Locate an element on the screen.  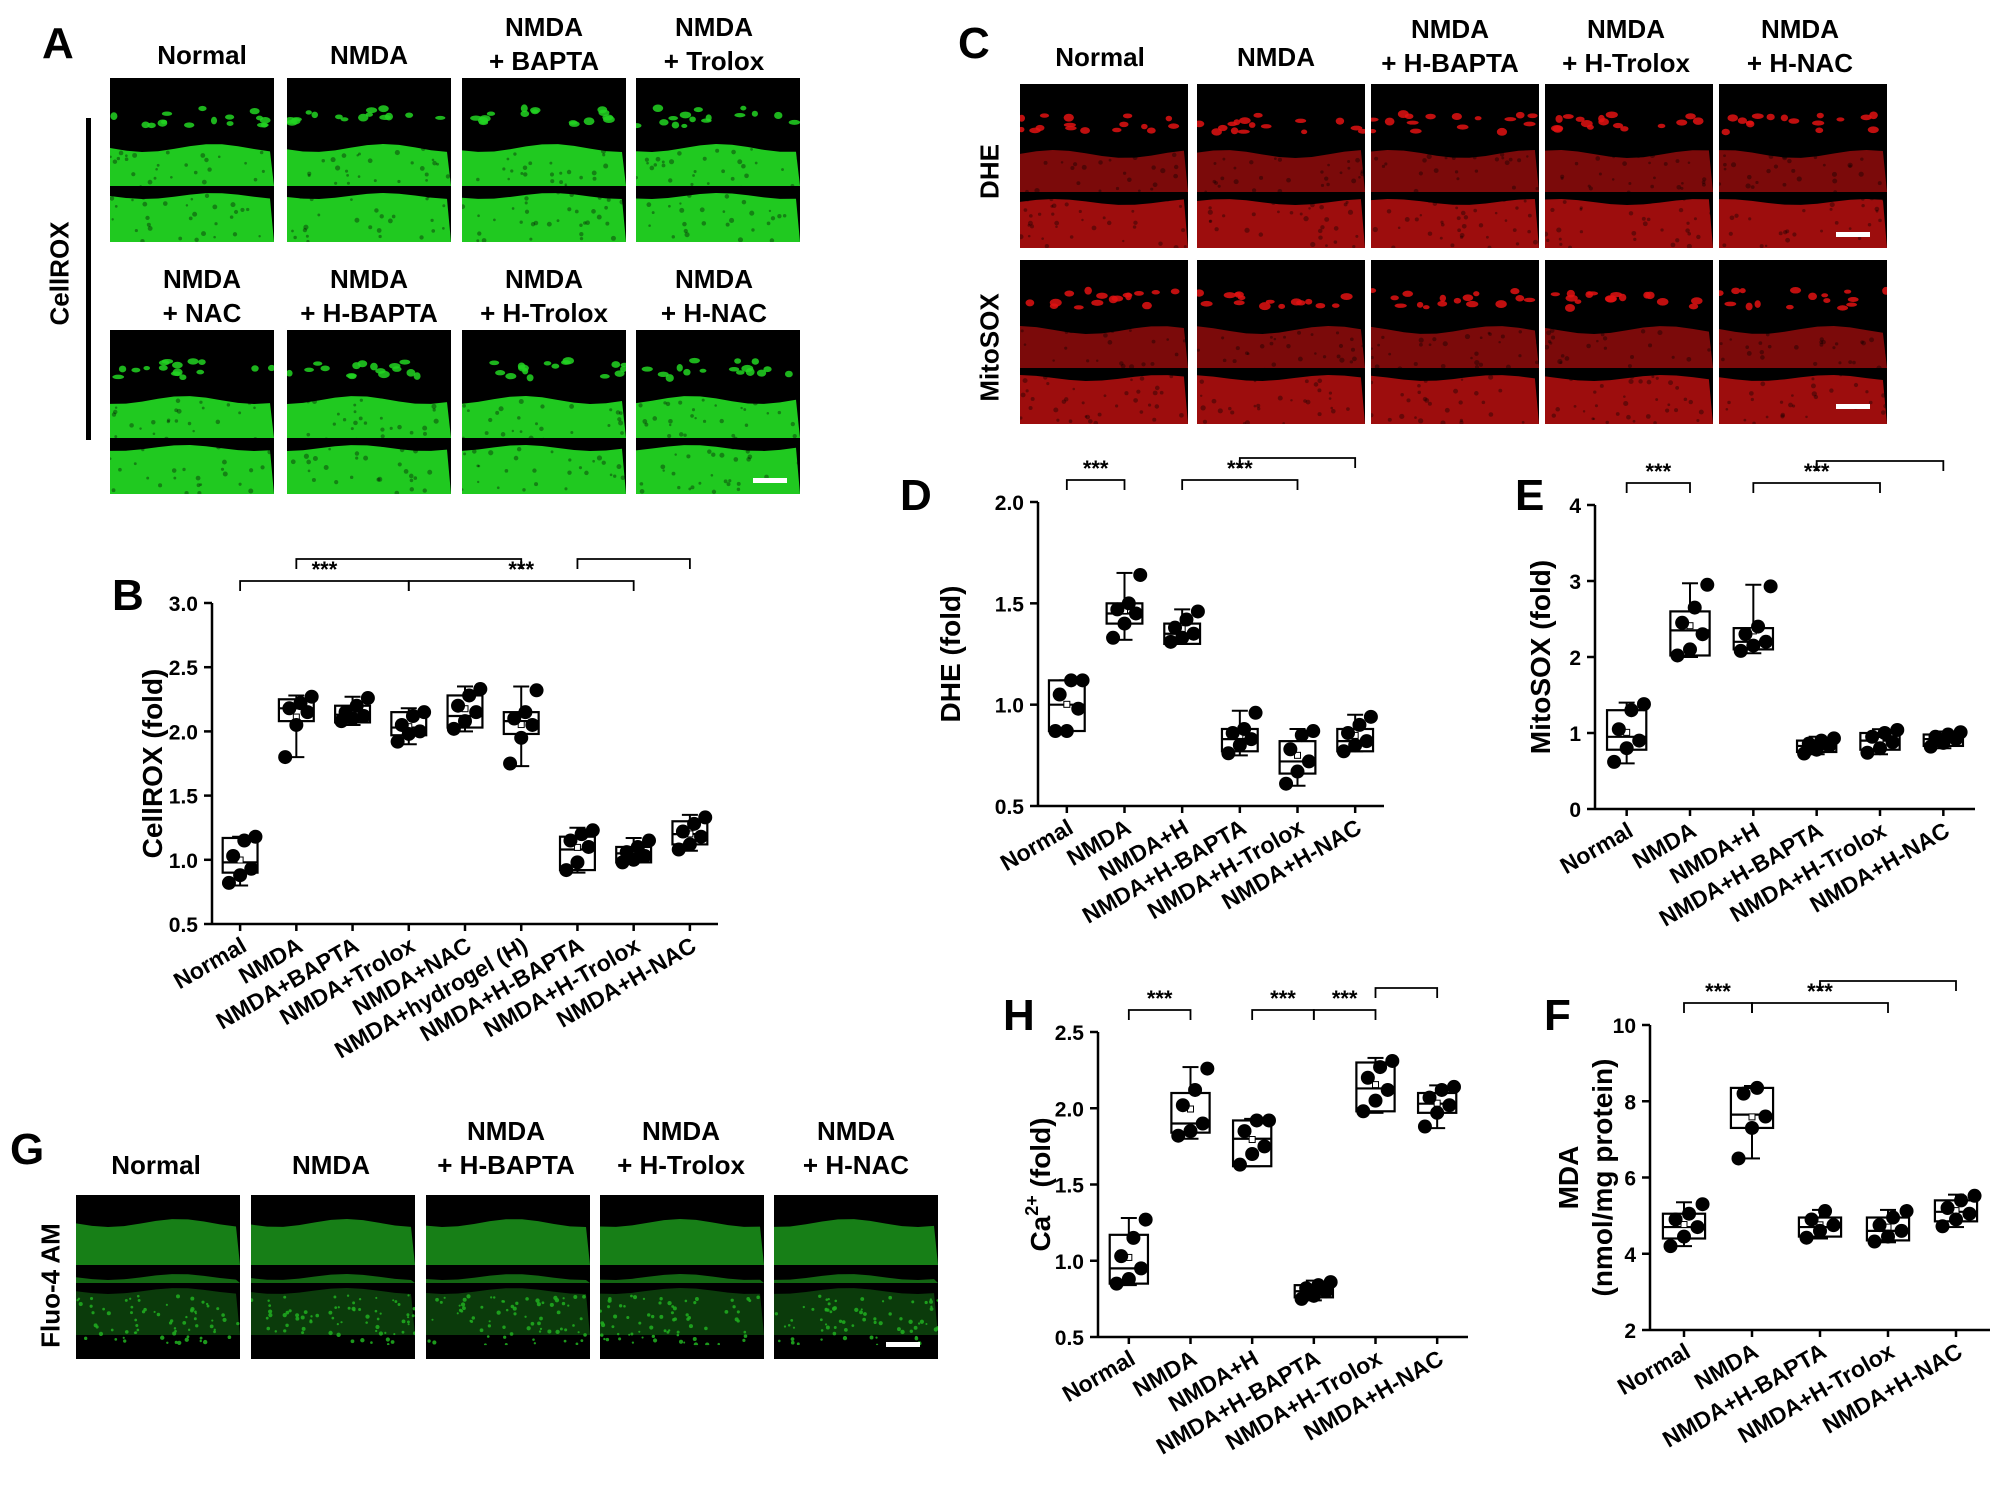
y-tick-label: 1 is located at coordinates (1575, 734).